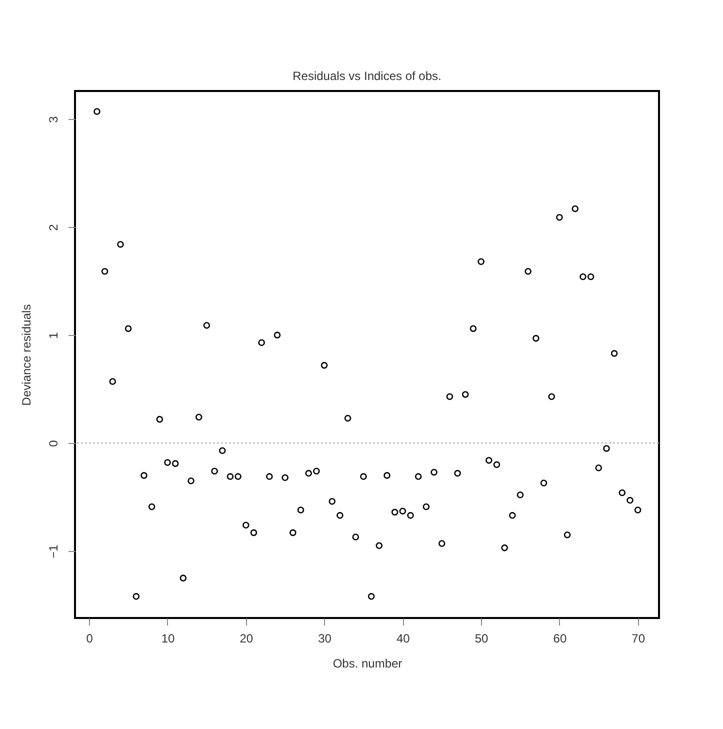  I want to click on y-tick-label: 2, so click(53, 227).